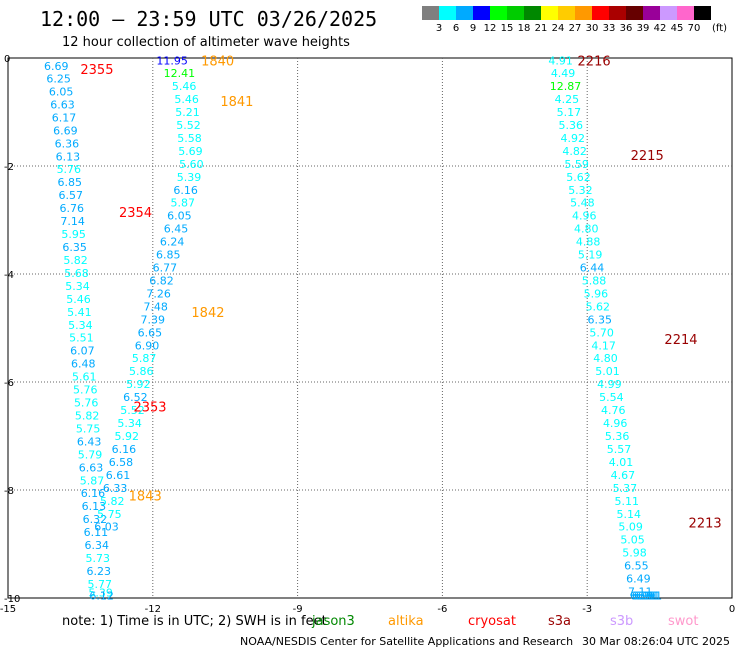 This screenshot has height=650, width=740. Describe the element at coordinates (541, 28) in the screenshot. I see `legend-tick-label: 21` at that location.